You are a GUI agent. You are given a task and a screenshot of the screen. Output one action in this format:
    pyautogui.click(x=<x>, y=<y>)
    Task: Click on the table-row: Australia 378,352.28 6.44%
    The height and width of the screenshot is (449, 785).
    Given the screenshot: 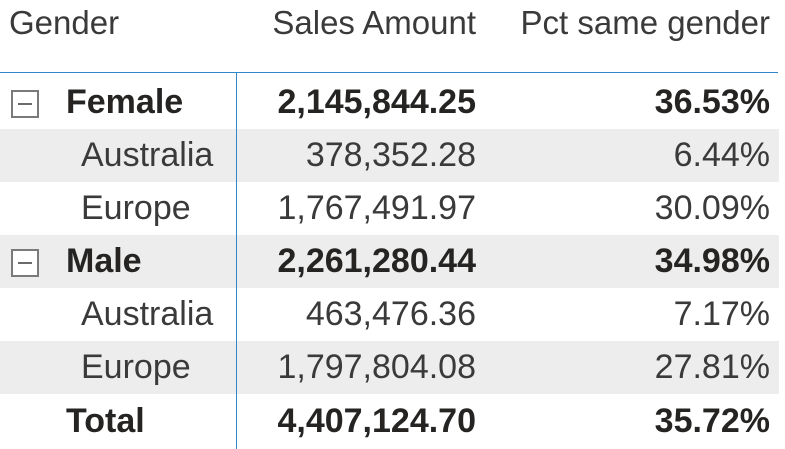 What is the action you would take?
    pyautogui.click(x=389, y=155)
    